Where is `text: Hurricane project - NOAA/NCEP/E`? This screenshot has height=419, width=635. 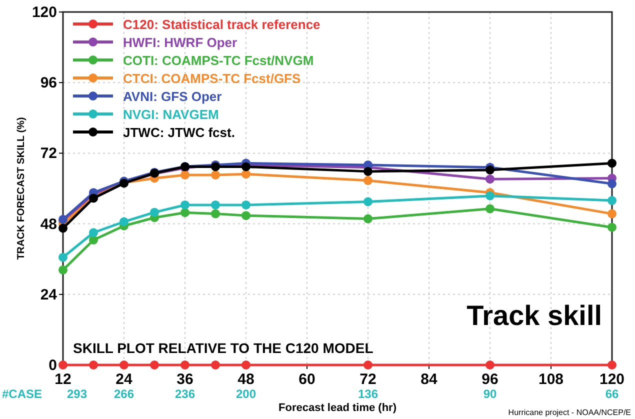
text: Hurricane project - NOAA/NCEP/E is located at coordinates (569, 412).